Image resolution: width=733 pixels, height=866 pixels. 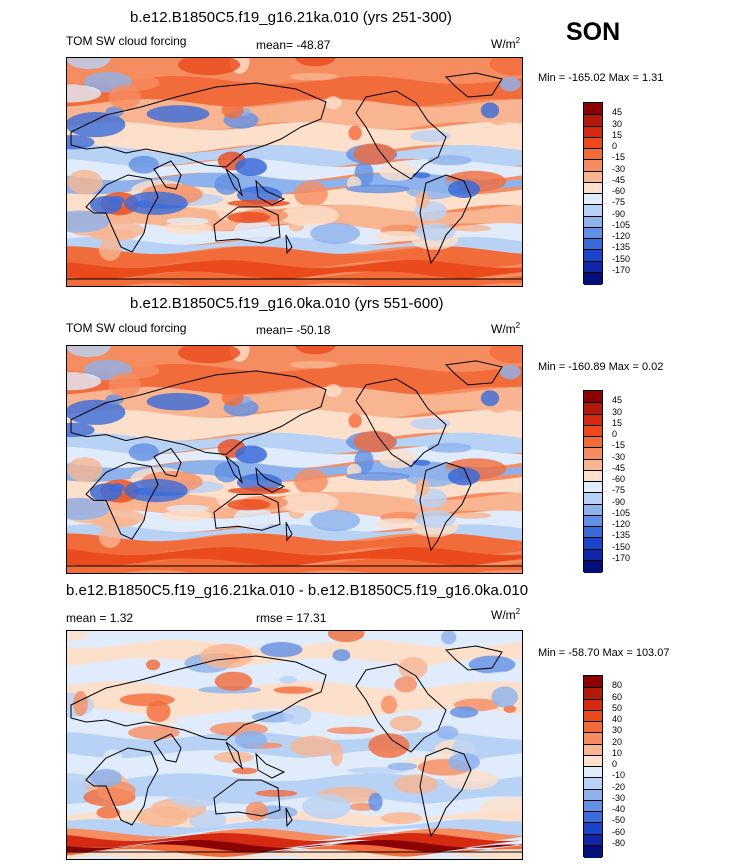 What do you see at coordinates (619, 490) in the screenshot?
I see `colorbar-tick-label: -75` at bounding box center [619, 490].